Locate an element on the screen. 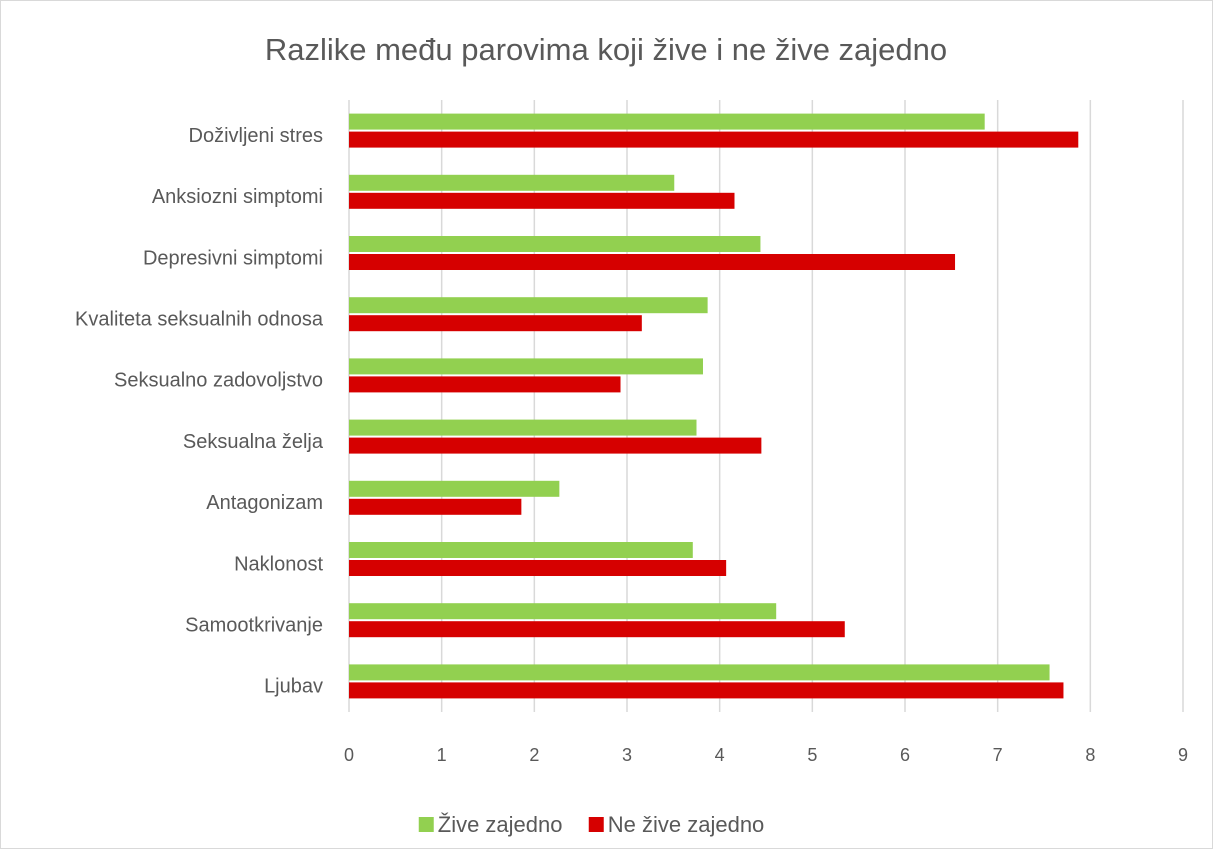 The image size is (1213, 849). y-tick-label: Antagonizam is located at coordinates (264, 503).